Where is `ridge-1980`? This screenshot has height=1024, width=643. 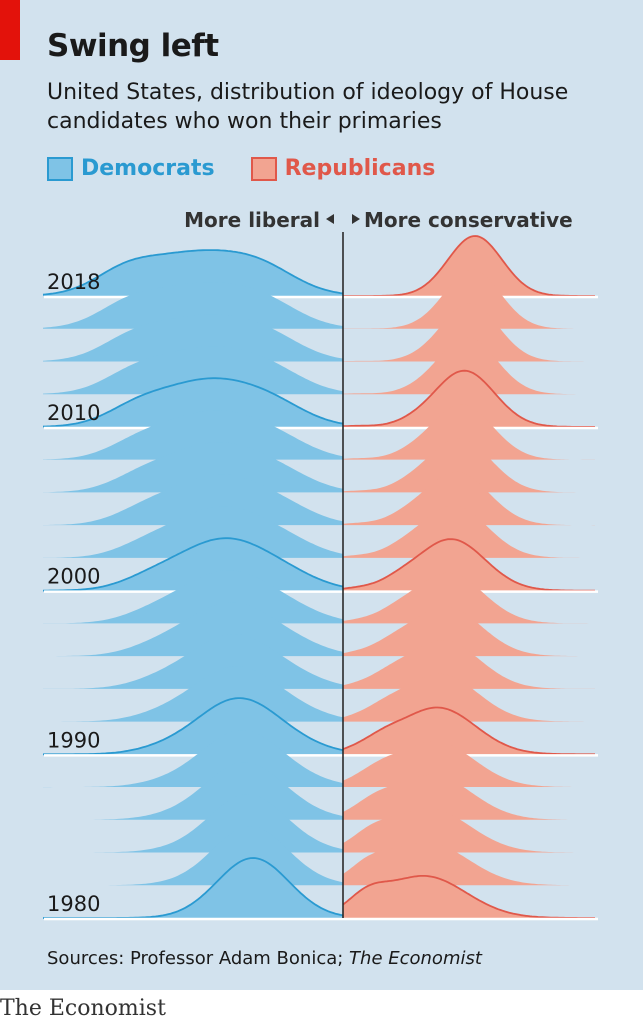
ridge-1980 is located at coordinates (320, 889).